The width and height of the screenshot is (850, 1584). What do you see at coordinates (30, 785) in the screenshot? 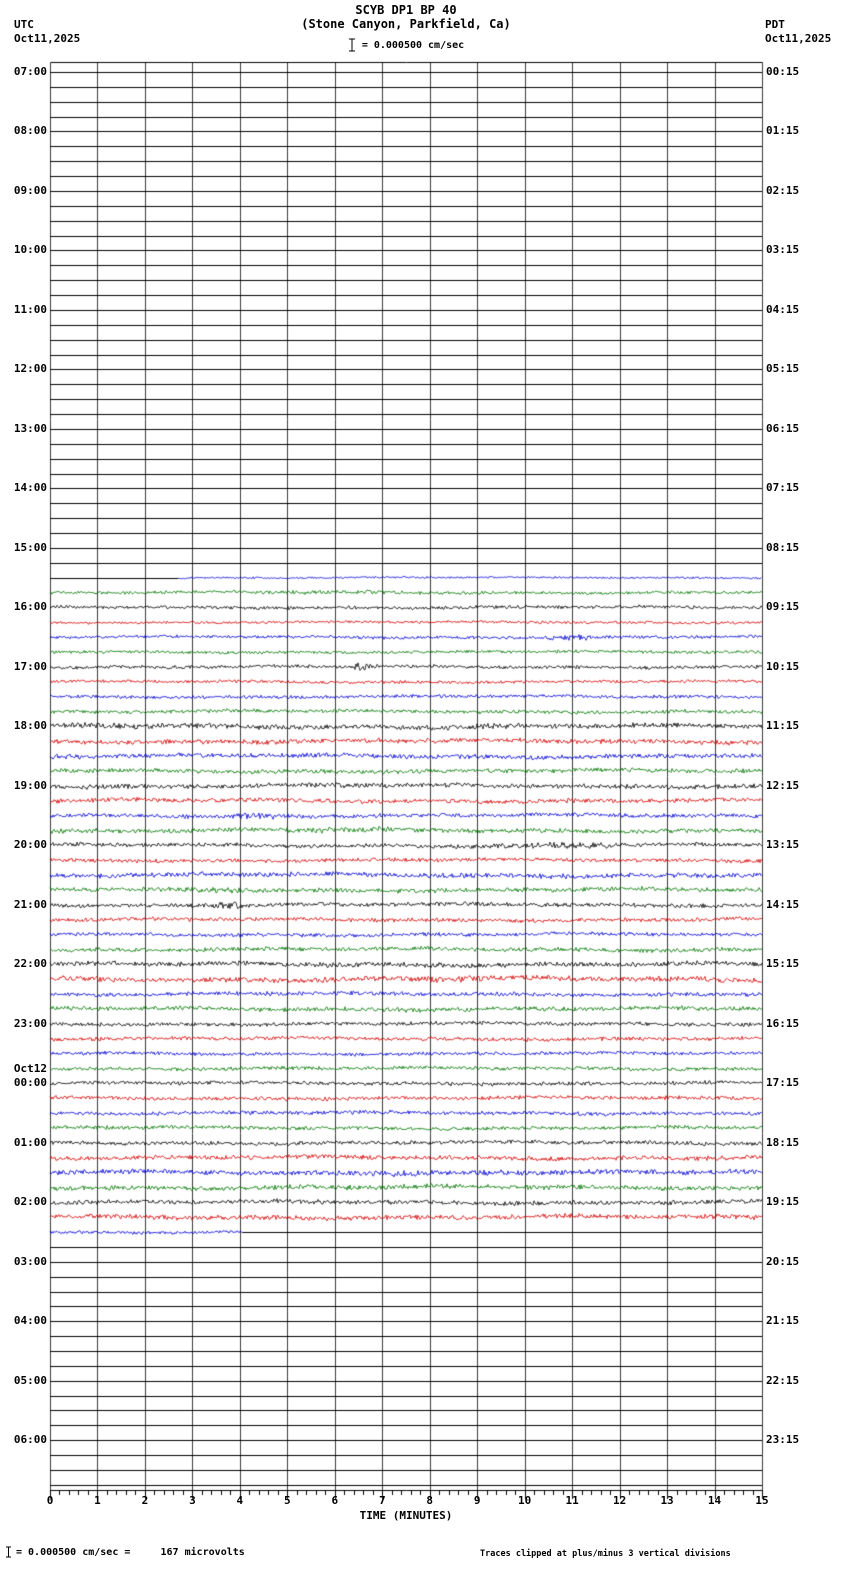
I see `utc-hour-label: 19:00` at bounding box center [30, 785].